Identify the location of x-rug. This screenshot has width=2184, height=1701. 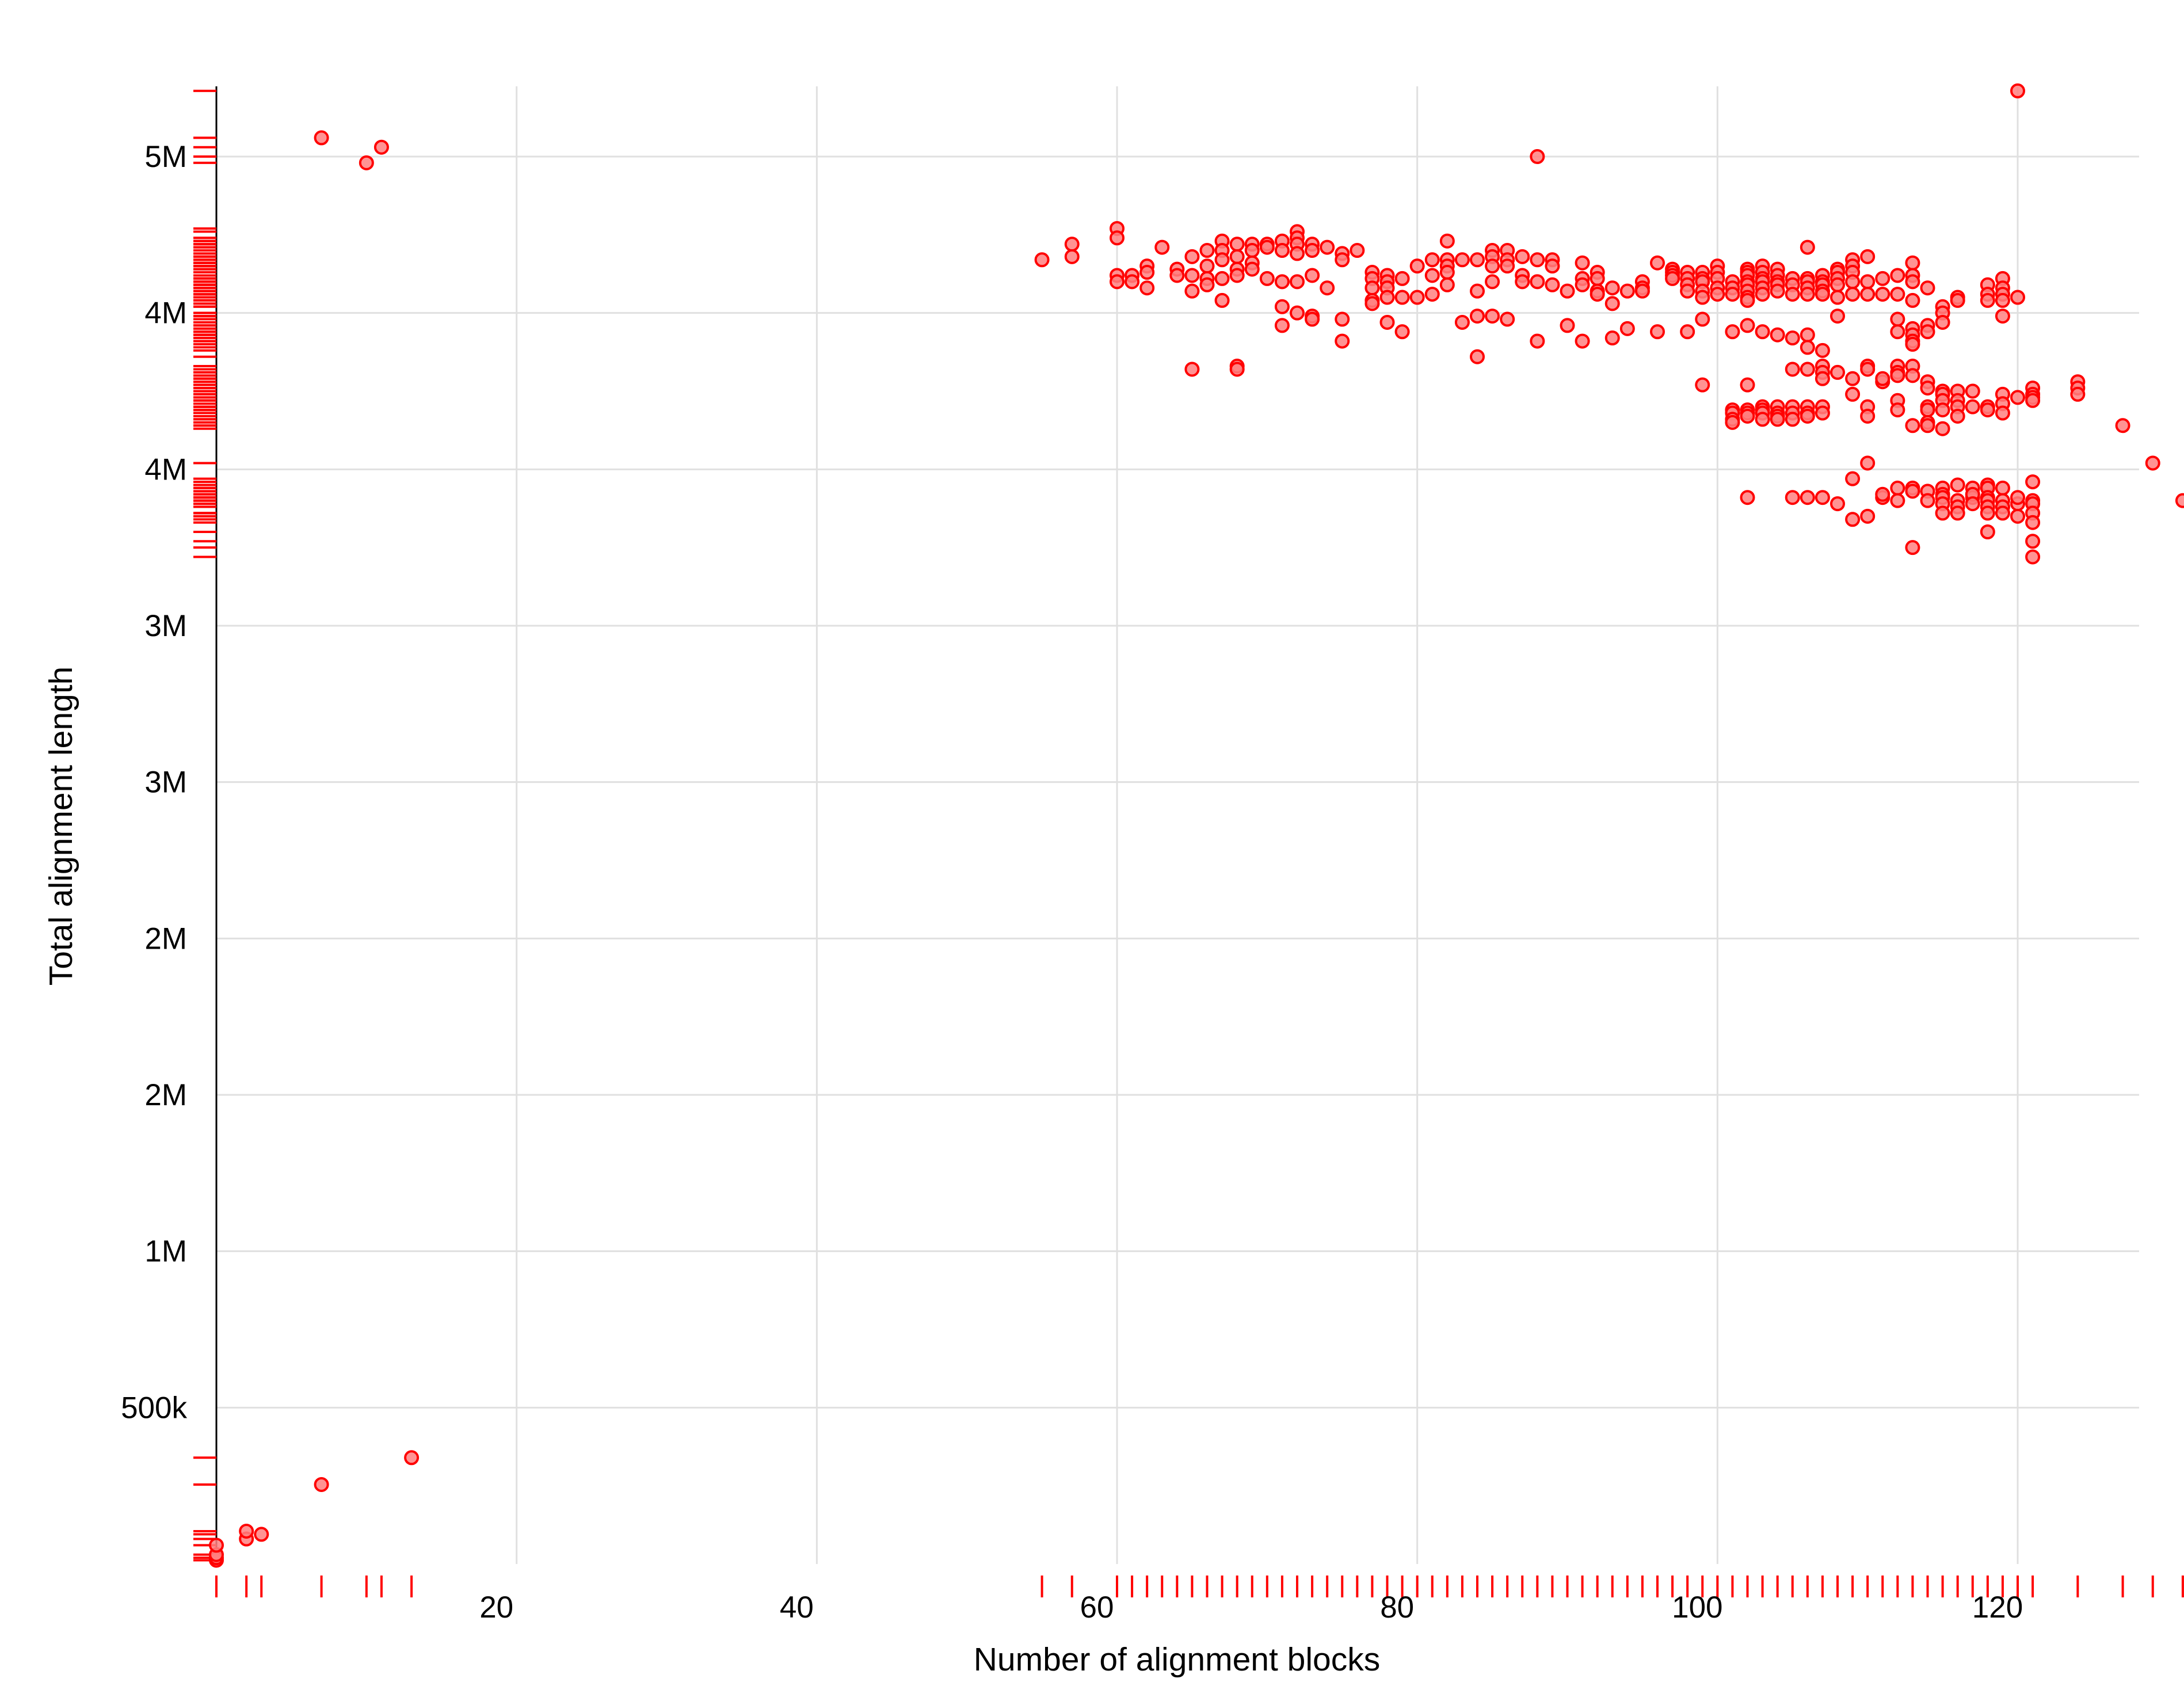
(1200, 1586).